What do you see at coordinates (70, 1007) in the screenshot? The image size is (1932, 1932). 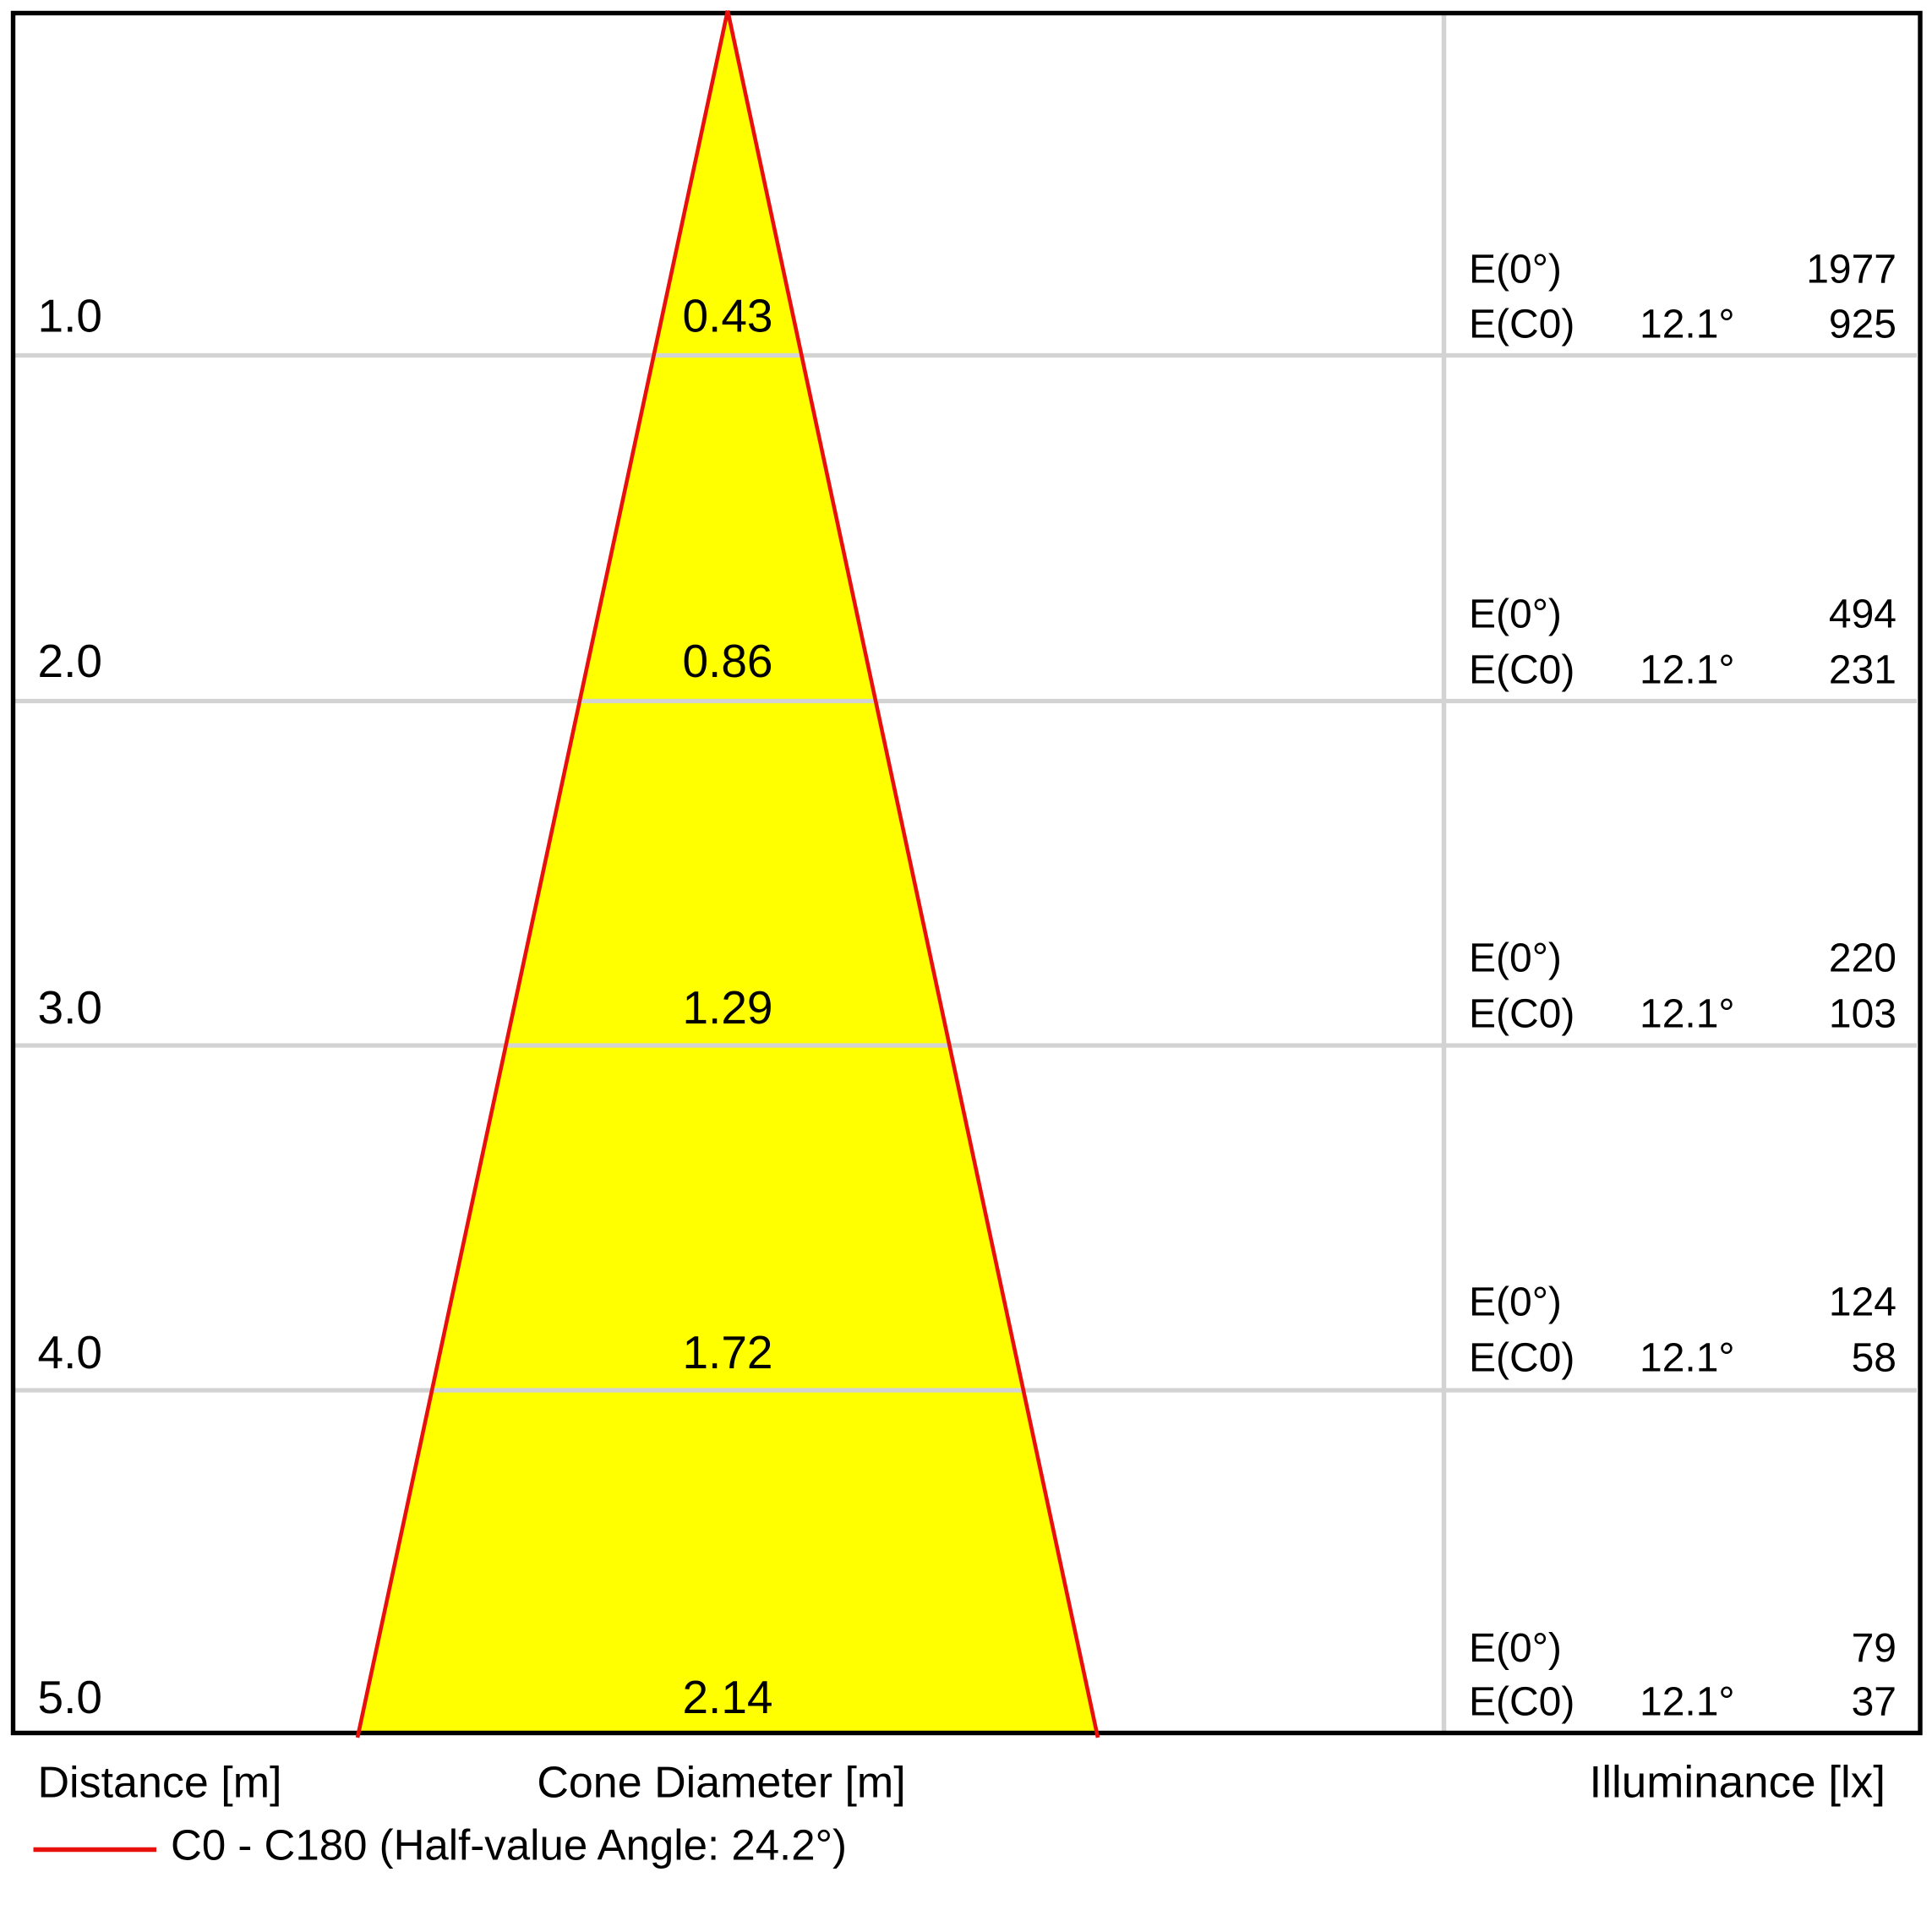 I see `svg-text: 3.0` at bounding box center [70, 1007].